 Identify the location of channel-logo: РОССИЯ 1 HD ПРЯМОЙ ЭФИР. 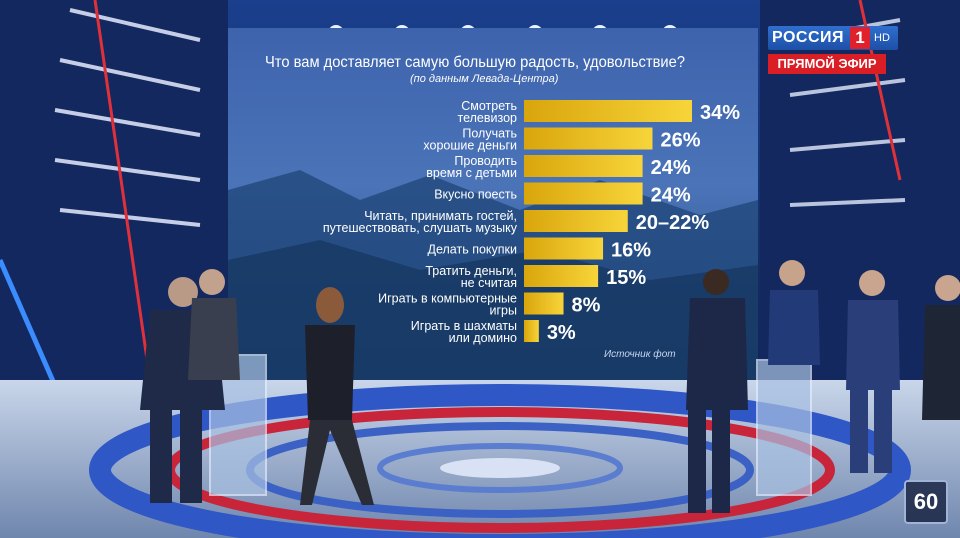
(833, 50).